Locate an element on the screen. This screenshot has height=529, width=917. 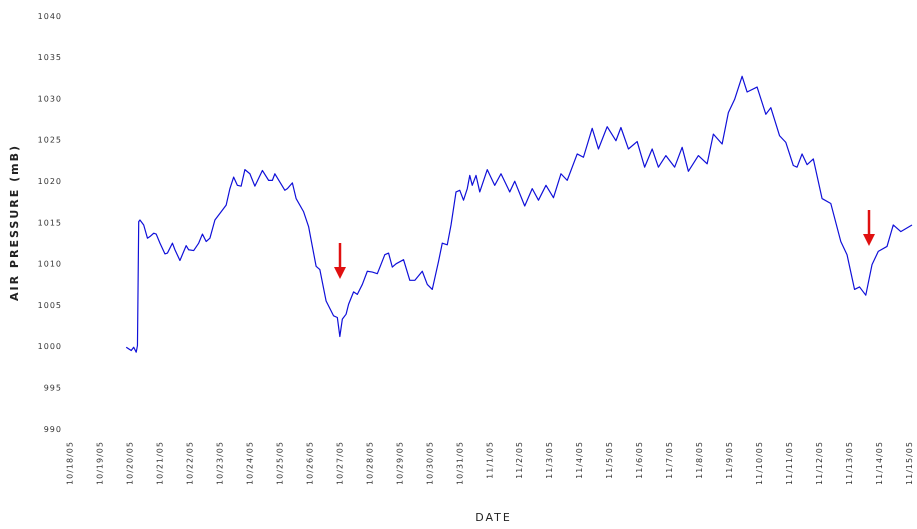
x-tick-label: 10/28/05 is located at coordinates (369, 463).